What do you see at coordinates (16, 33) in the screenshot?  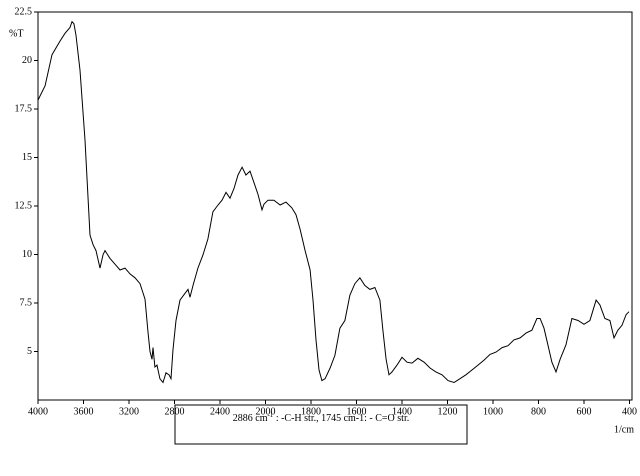 I see `y-axis-label: %T` at bounding box center [16, 33].